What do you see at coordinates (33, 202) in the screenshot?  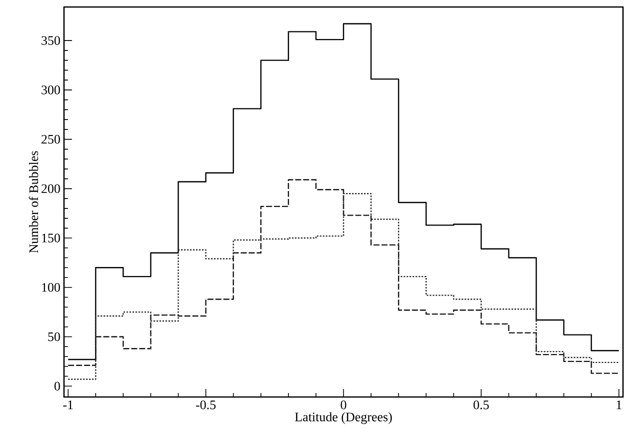 I see `y-axis-title: Number of Bubbles` at bounding box center [33, 202].